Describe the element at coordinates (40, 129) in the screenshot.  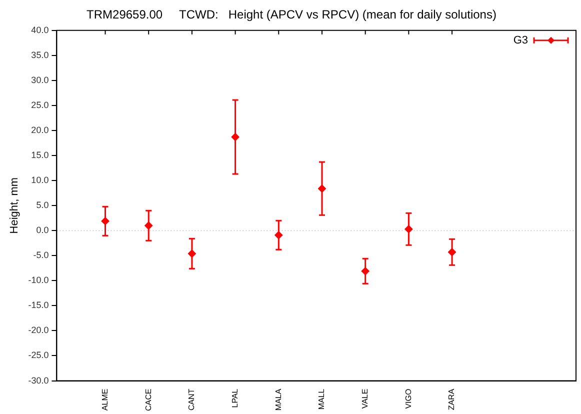
I see `y-tick-label: 20.0` at that location.